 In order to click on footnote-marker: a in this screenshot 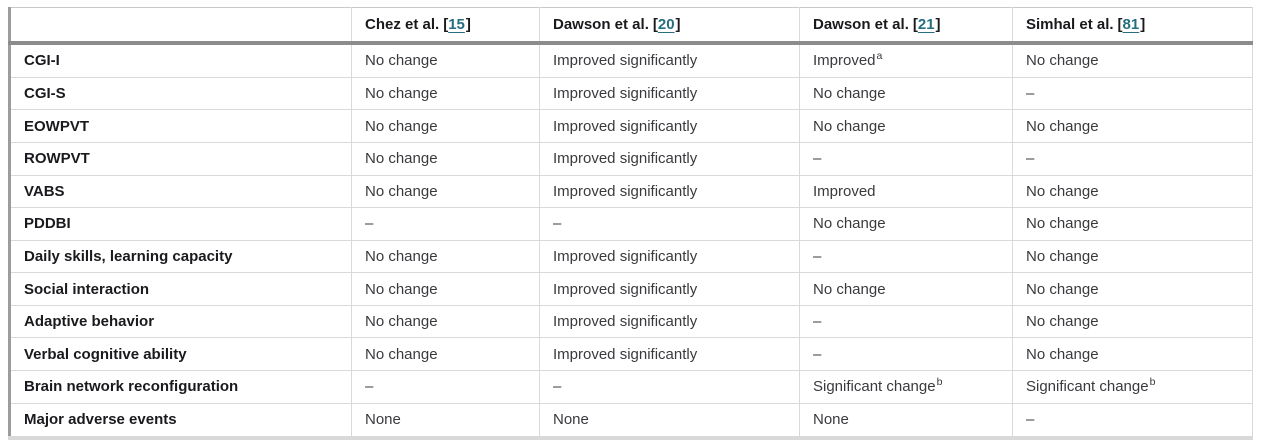, I will do `click(879, 56)`.